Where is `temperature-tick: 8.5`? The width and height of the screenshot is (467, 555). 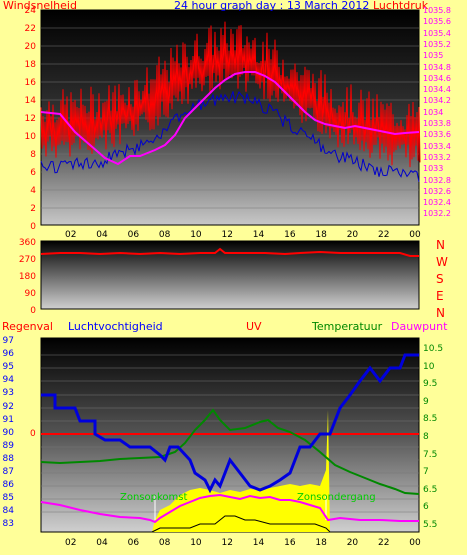 temperature-tick: 8.5 is located at coordinates (430, 419).